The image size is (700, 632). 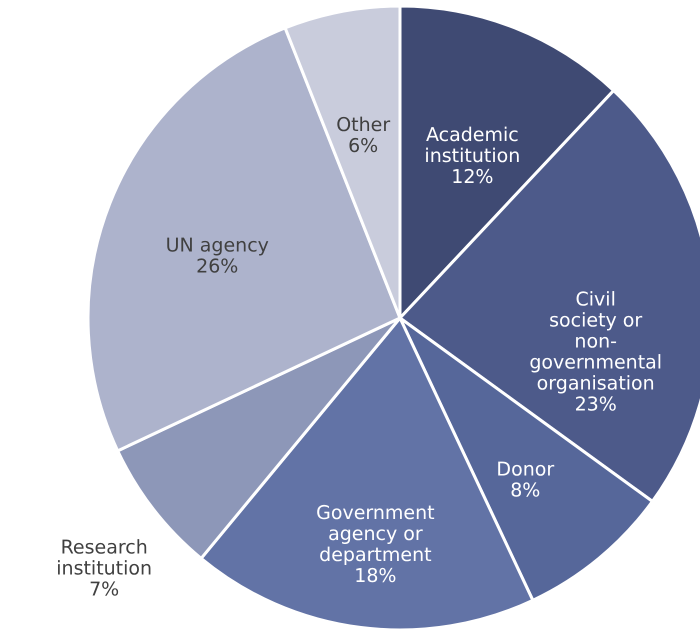 What do you see at coordinates (217, 267) in the screenshot?
I see `data-label: 26%` at bounding box center [217, 267].